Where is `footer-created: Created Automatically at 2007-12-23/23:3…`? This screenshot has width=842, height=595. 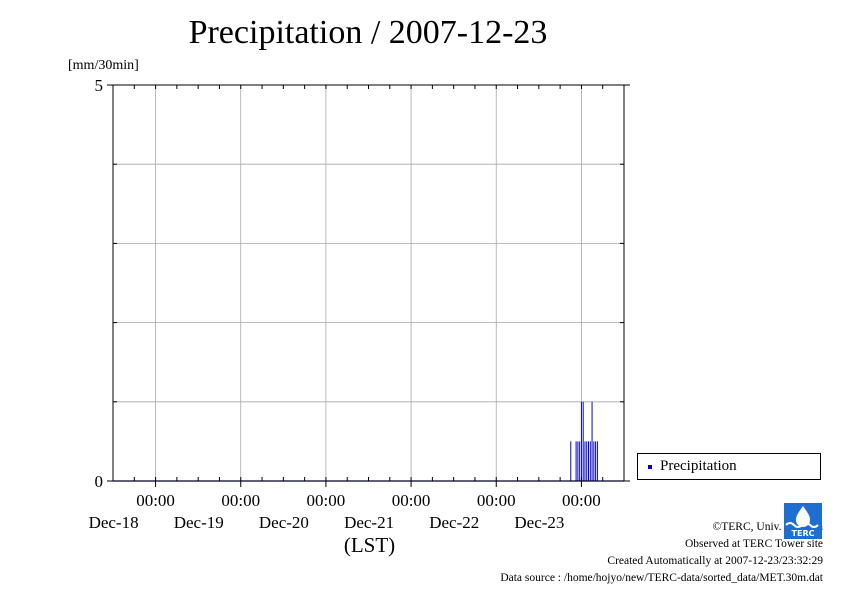 footer-created: Created Automatically at 2007-12-23/23:3… is located at coordinates (715, 561).